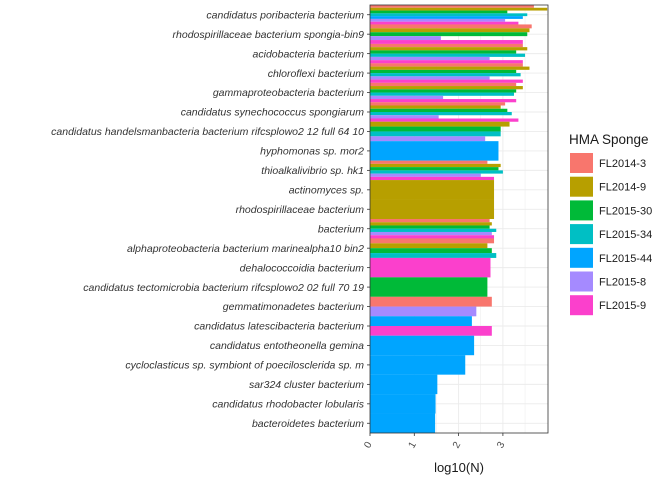 This screenshot has height=480, width=672. What do you see at coordinates (431, 224) in the screenshot?
I see `bar: bacterium — FL2014-9: 2.75` at bounding box center [431, 224].